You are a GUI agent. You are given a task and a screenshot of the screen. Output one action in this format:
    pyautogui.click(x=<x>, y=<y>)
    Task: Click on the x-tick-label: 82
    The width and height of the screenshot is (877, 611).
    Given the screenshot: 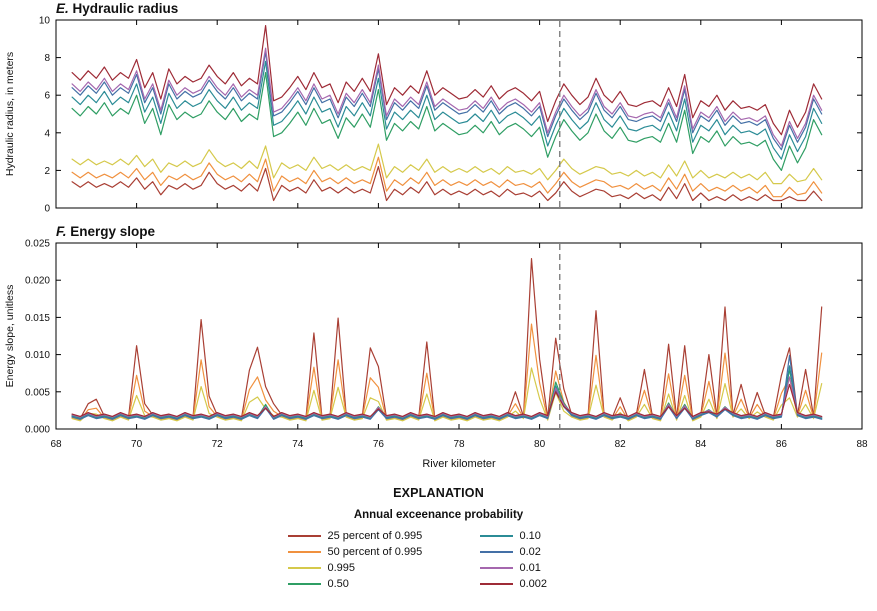 What is the action you would take?
    pyautogui.click(x=621, y=444)
    